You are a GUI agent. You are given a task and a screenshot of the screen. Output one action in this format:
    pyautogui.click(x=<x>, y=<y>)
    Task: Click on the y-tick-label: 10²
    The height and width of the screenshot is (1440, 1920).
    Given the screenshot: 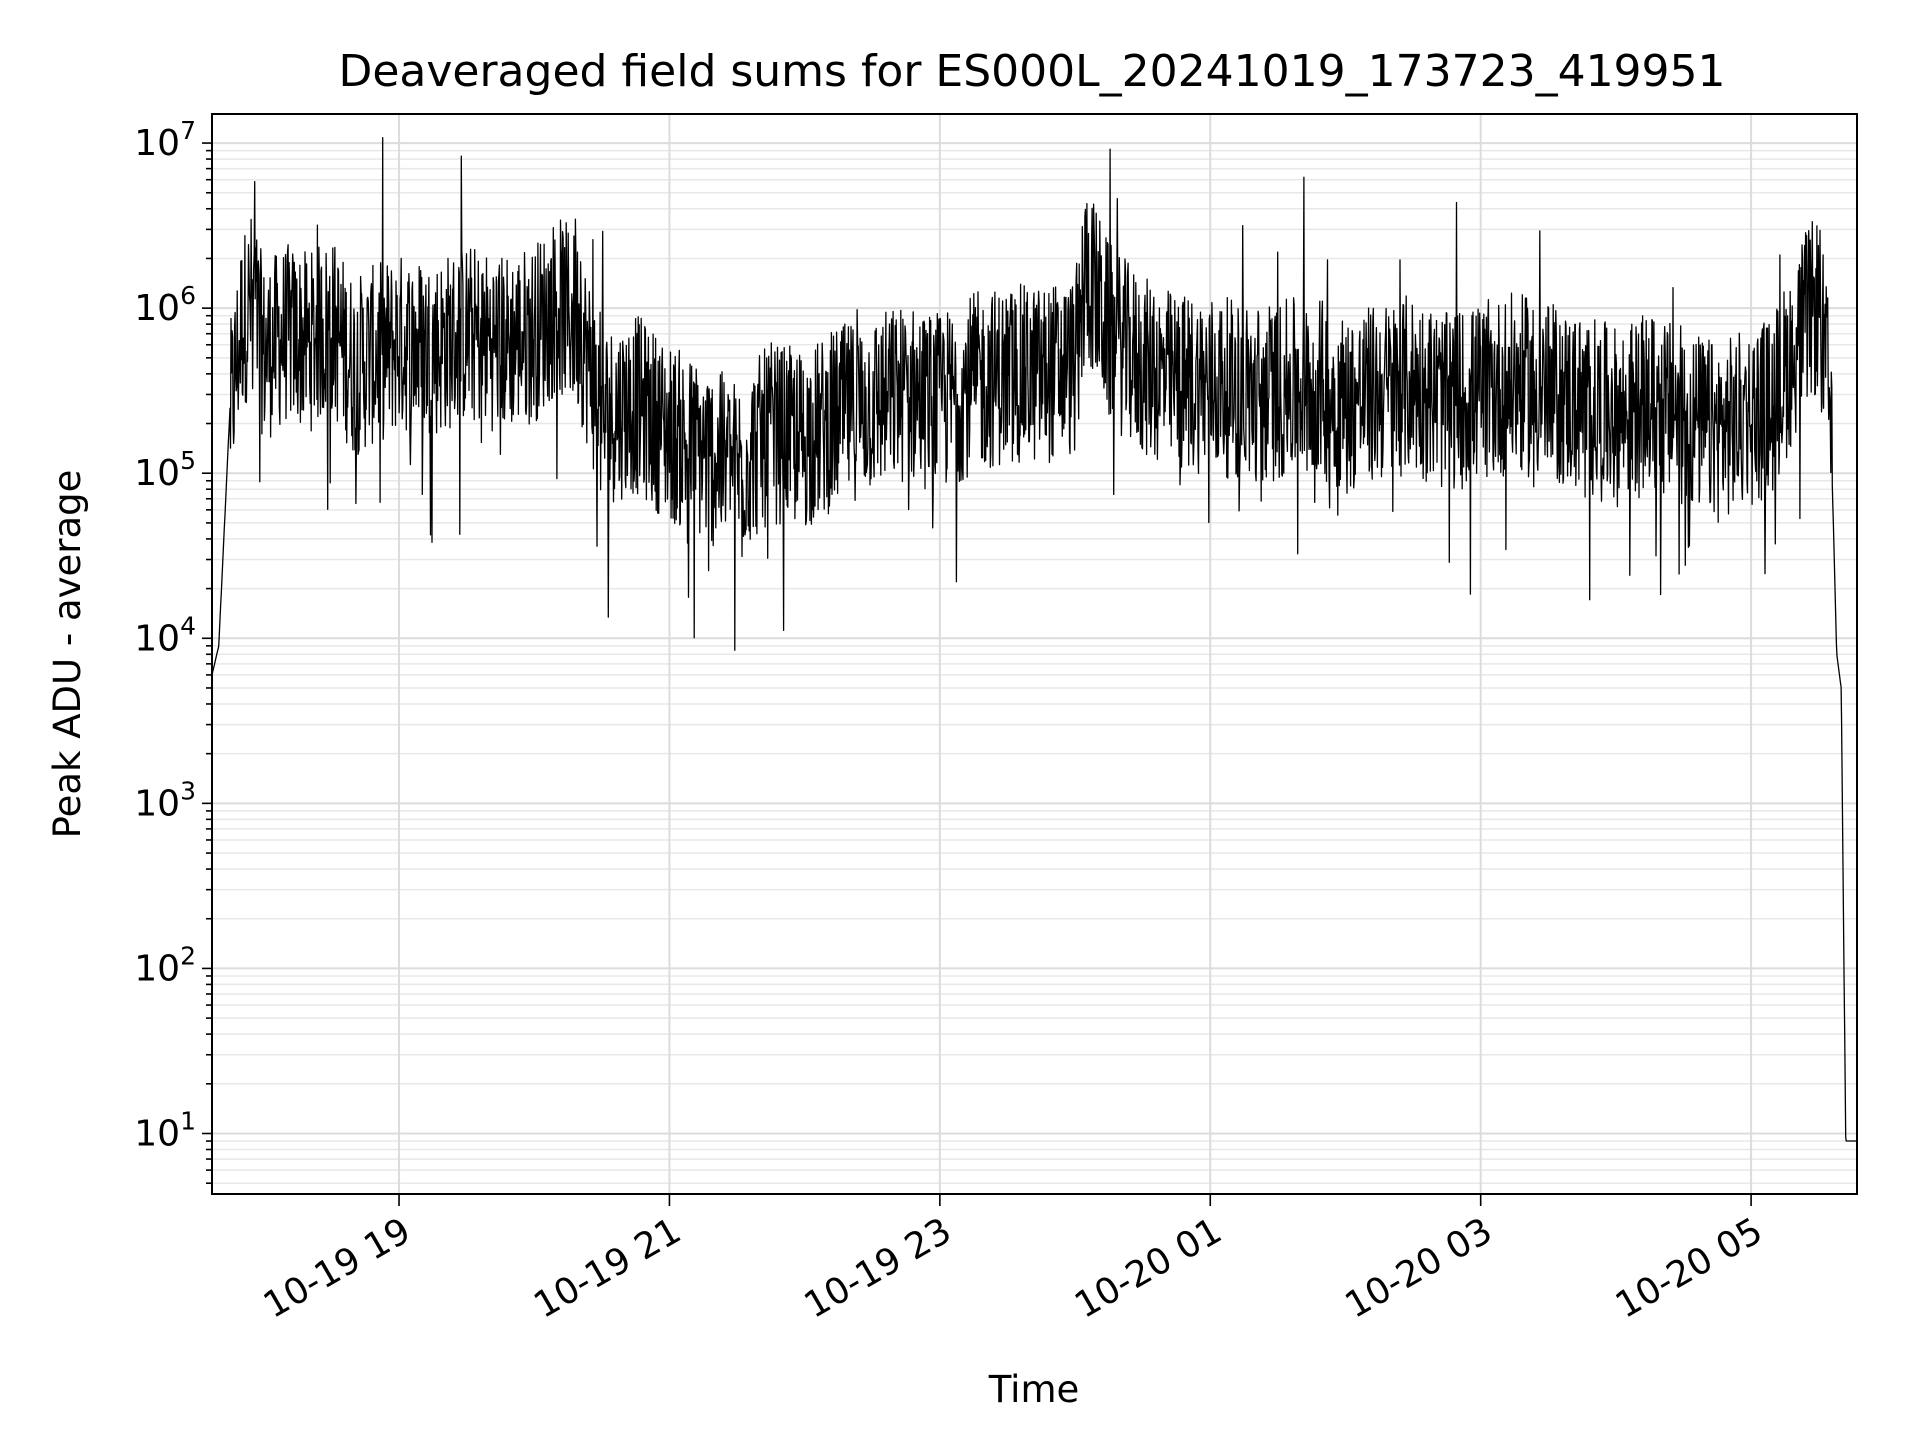 What is the action you would take?
    pyautogui.click(x=165, y=965)
    